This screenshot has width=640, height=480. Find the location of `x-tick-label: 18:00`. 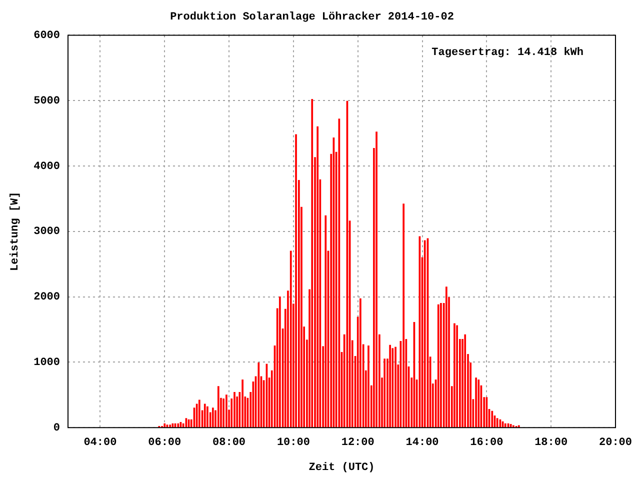

x-tick-label: 18:00 is located at coordinates (551, 442).